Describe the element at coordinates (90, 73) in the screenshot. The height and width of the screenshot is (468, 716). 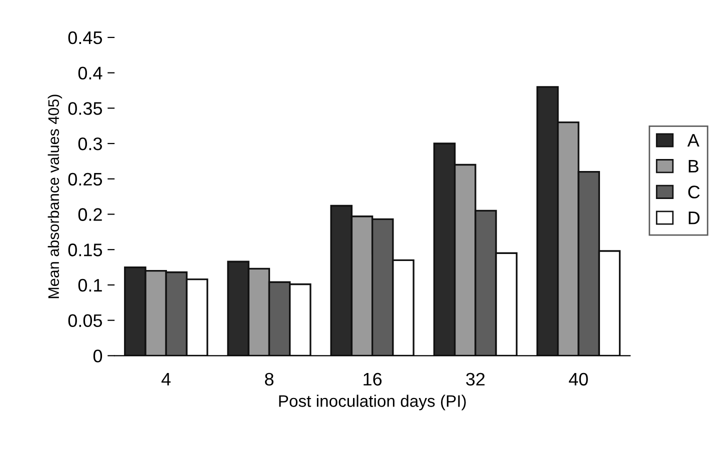
I see `y-tick-label: 0.4` at that location.